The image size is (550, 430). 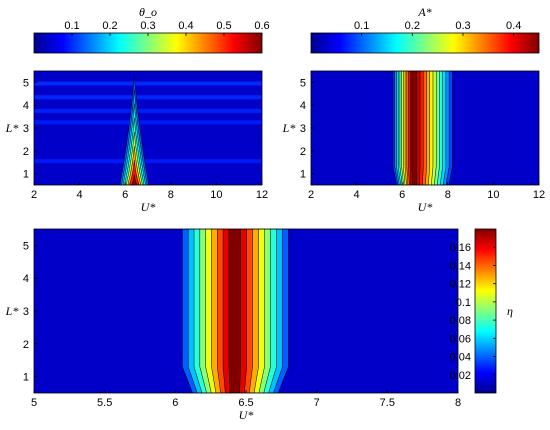 What do you see at coordinates (460, 248) in the screenshot?
I see `colorbar-tick-label: 0.16` at bounding box center [460, 248].